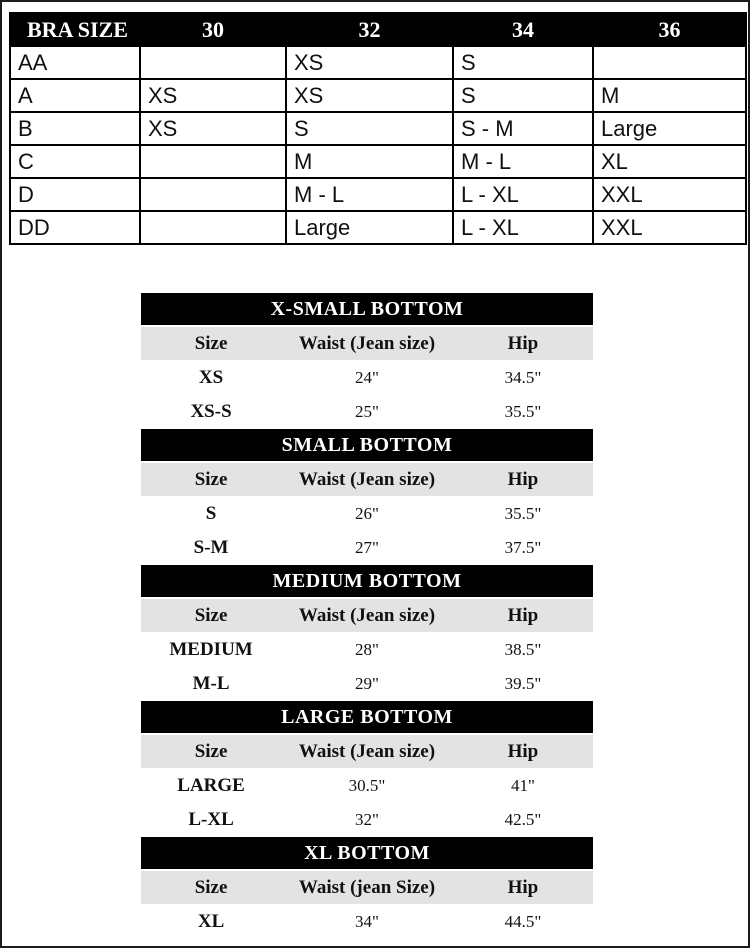 This screenshot has height=948, width=750. What do you see at coordinates (211, 683) in the screenshot?
I see `cell-size: M-L` at bounding box center [211, 683].